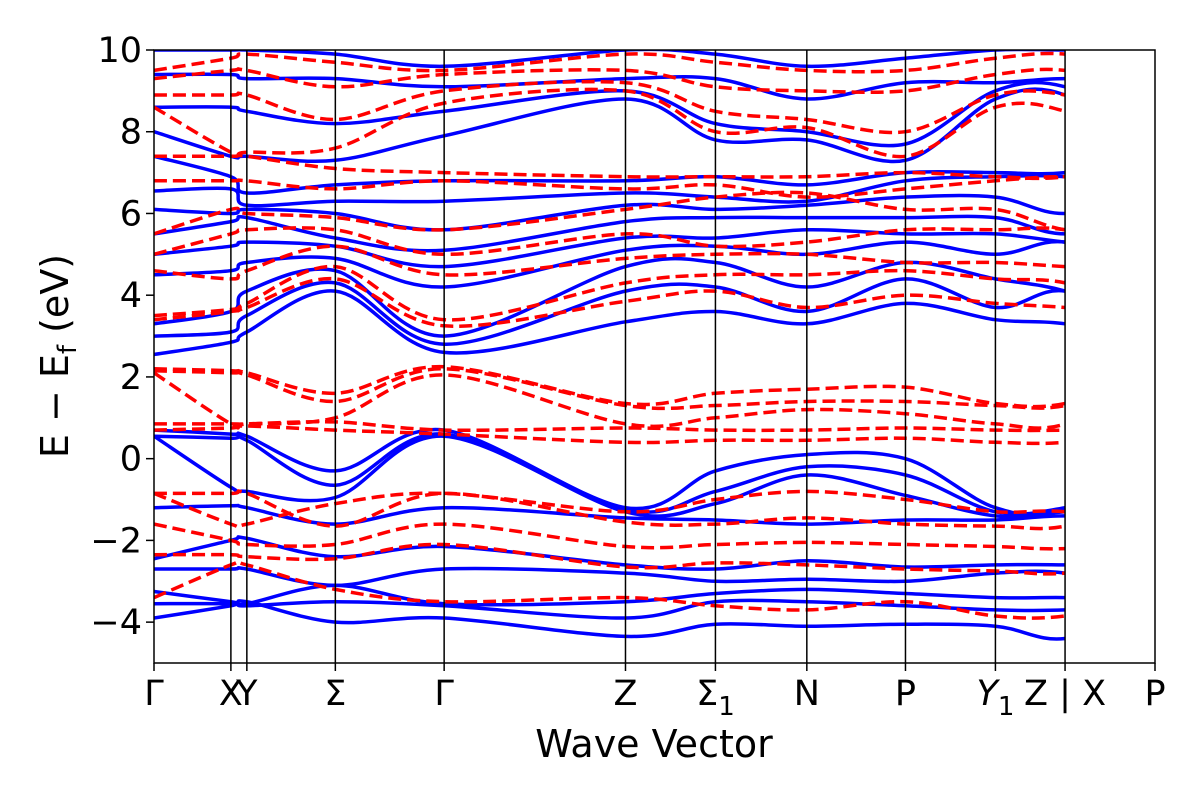  Describe the element at coordinates (131, 133) in the screenshot. I see `y-tick-label: 8` at that location.